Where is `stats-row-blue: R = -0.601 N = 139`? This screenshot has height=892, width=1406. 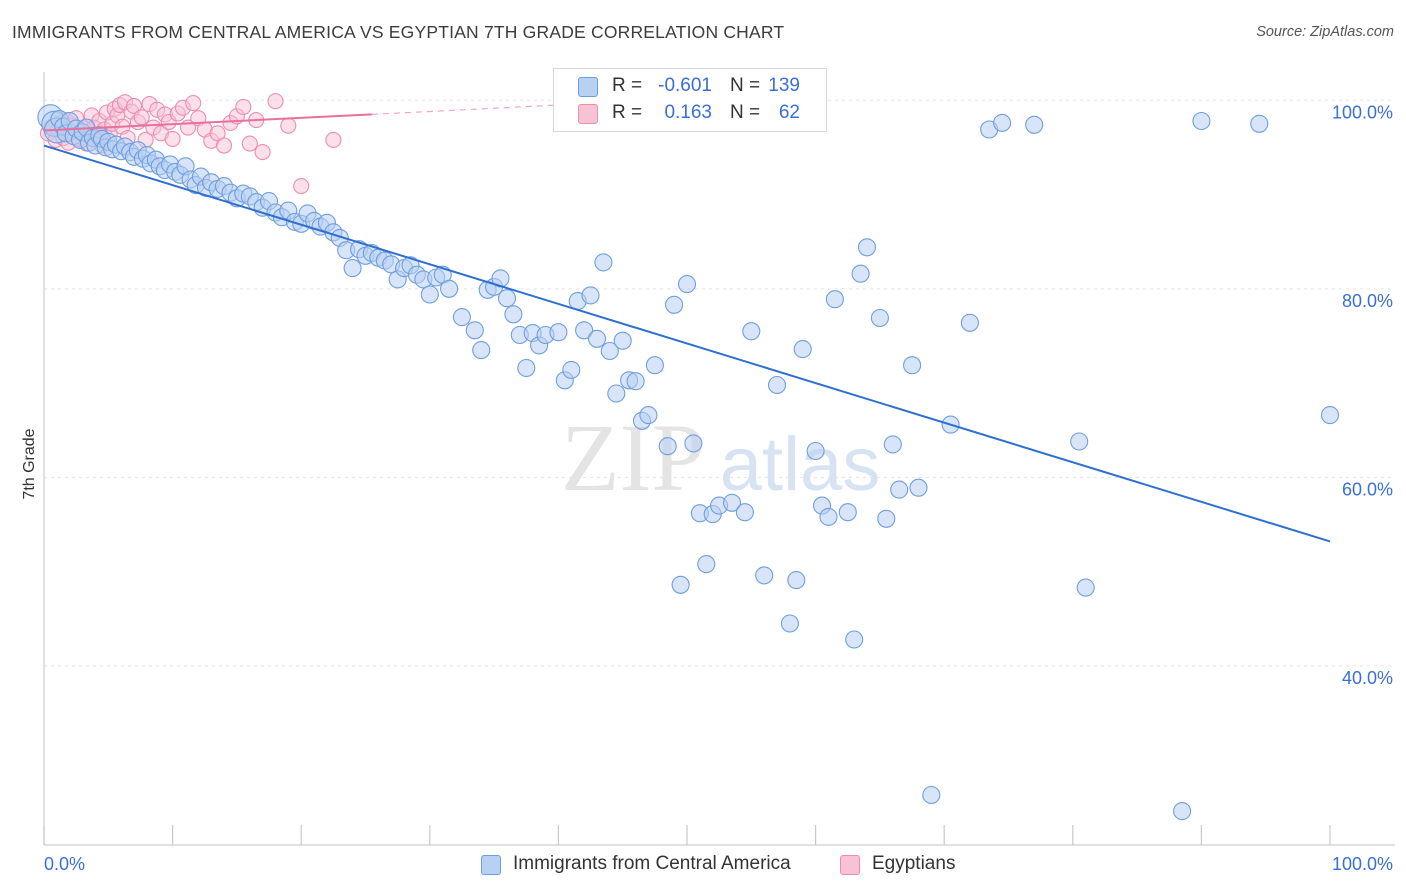 stats-row-blue: R = -0.601 N = 139 is located at coordinates (690, 87).